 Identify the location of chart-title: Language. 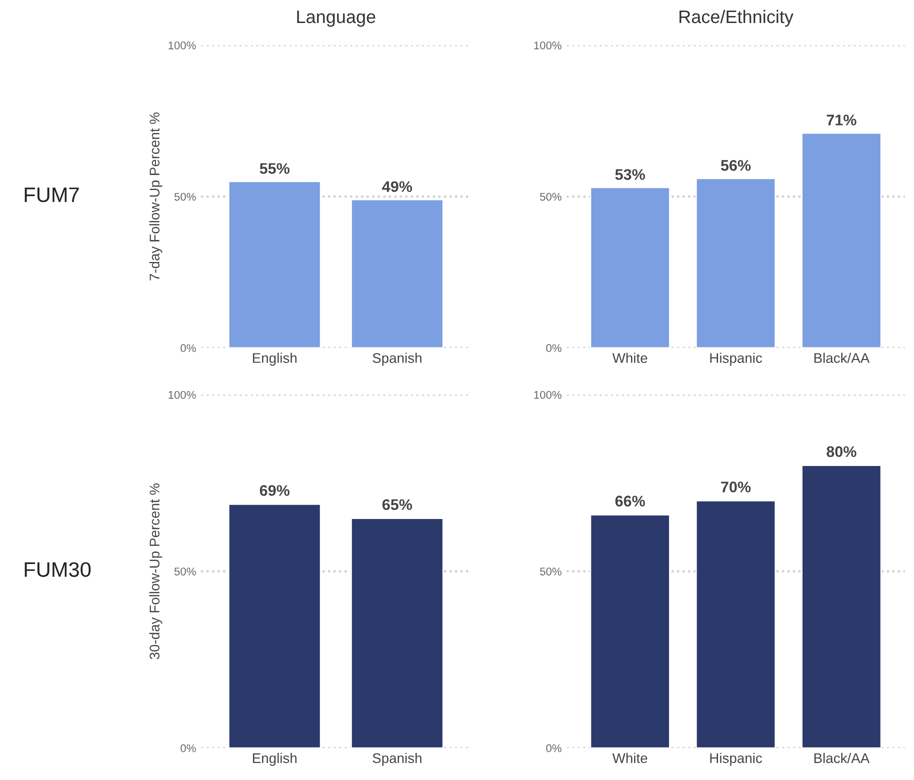
(336, 18).